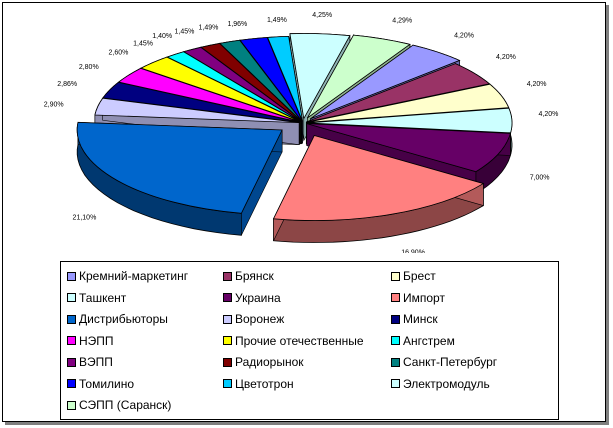 The image size is (613, 428). What do you see at coordinates (419, 276) in the screenshot?
I see `legend-label: Брест` at bounding box center [419, 276].